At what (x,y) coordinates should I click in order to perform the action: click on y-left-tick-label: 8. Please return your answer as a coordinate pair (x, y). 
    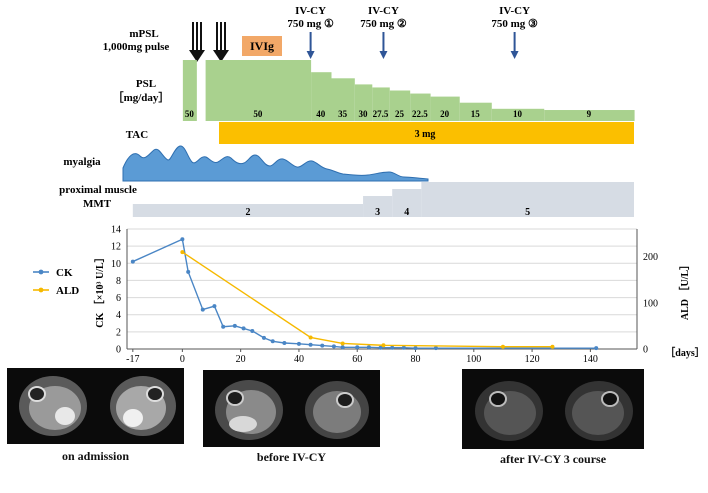
    Looking at the image, I should click on (118, 281).